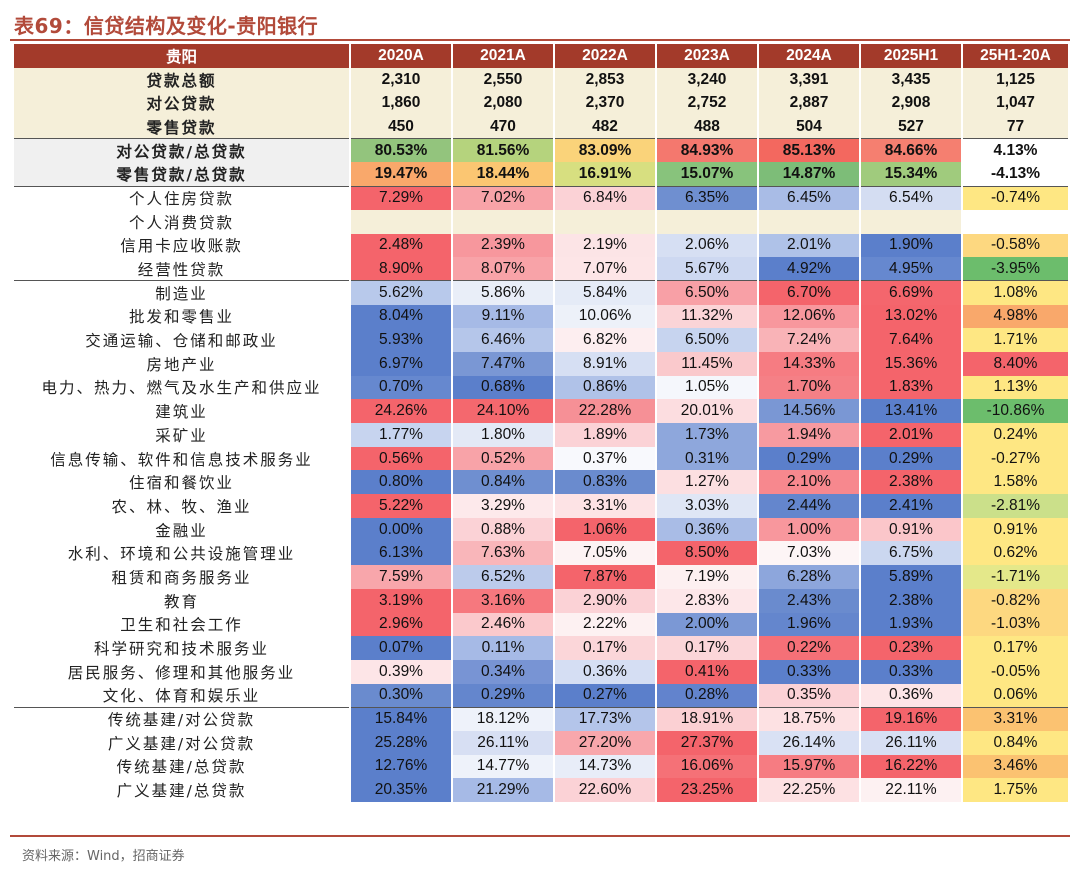 This screenshot has height=872, width=1080. I want to click on table-cell: 84.93%, so click(707, 150).